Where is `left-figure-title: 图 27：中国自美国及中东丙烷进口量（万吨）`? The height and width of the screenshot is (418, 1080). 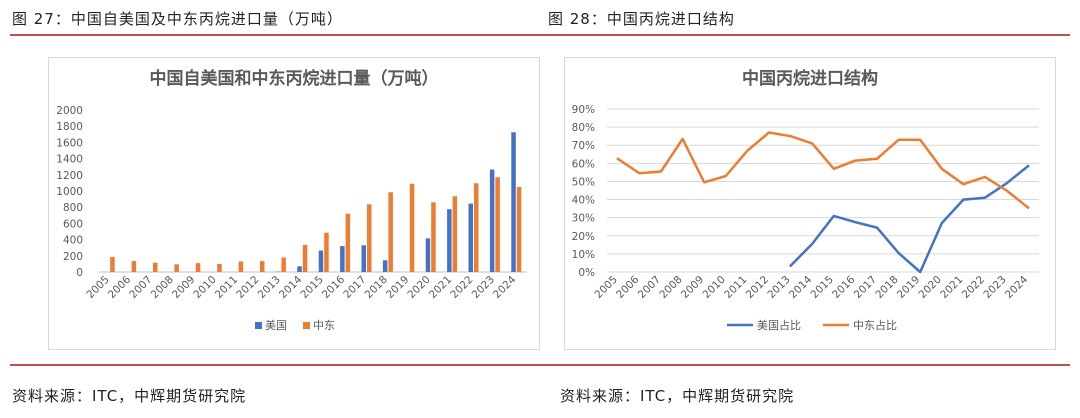 left-figure-title: 图 27：中国自美国及中东丙烷进口量（万吨） is located at coordinates (177, 19).